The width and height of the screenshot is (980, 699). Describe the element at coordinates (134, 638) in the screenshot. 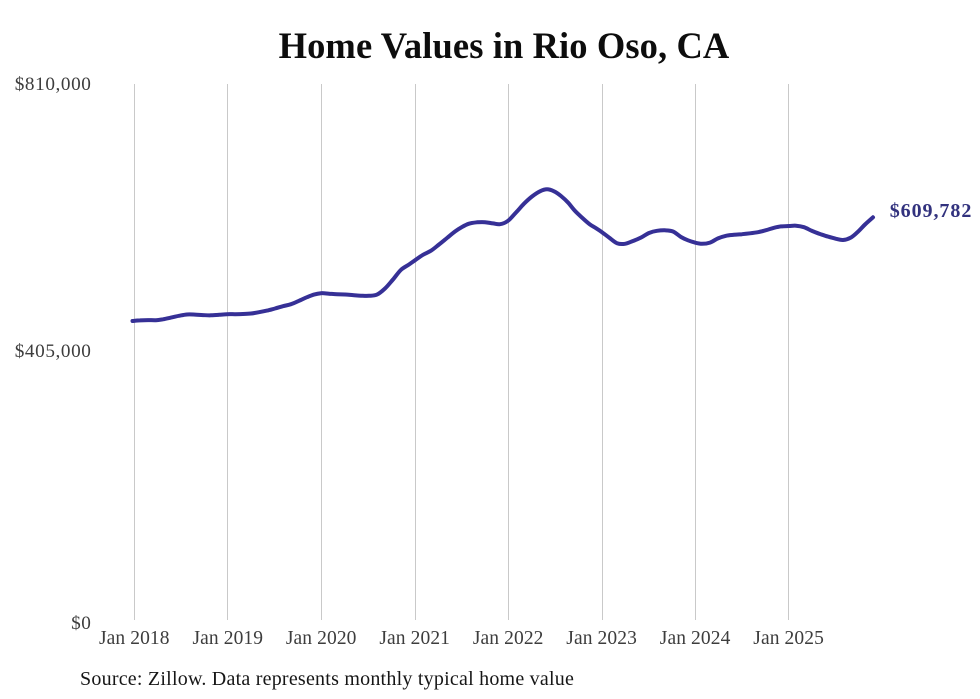

I see `svg-text: Jan 2018` at that location.